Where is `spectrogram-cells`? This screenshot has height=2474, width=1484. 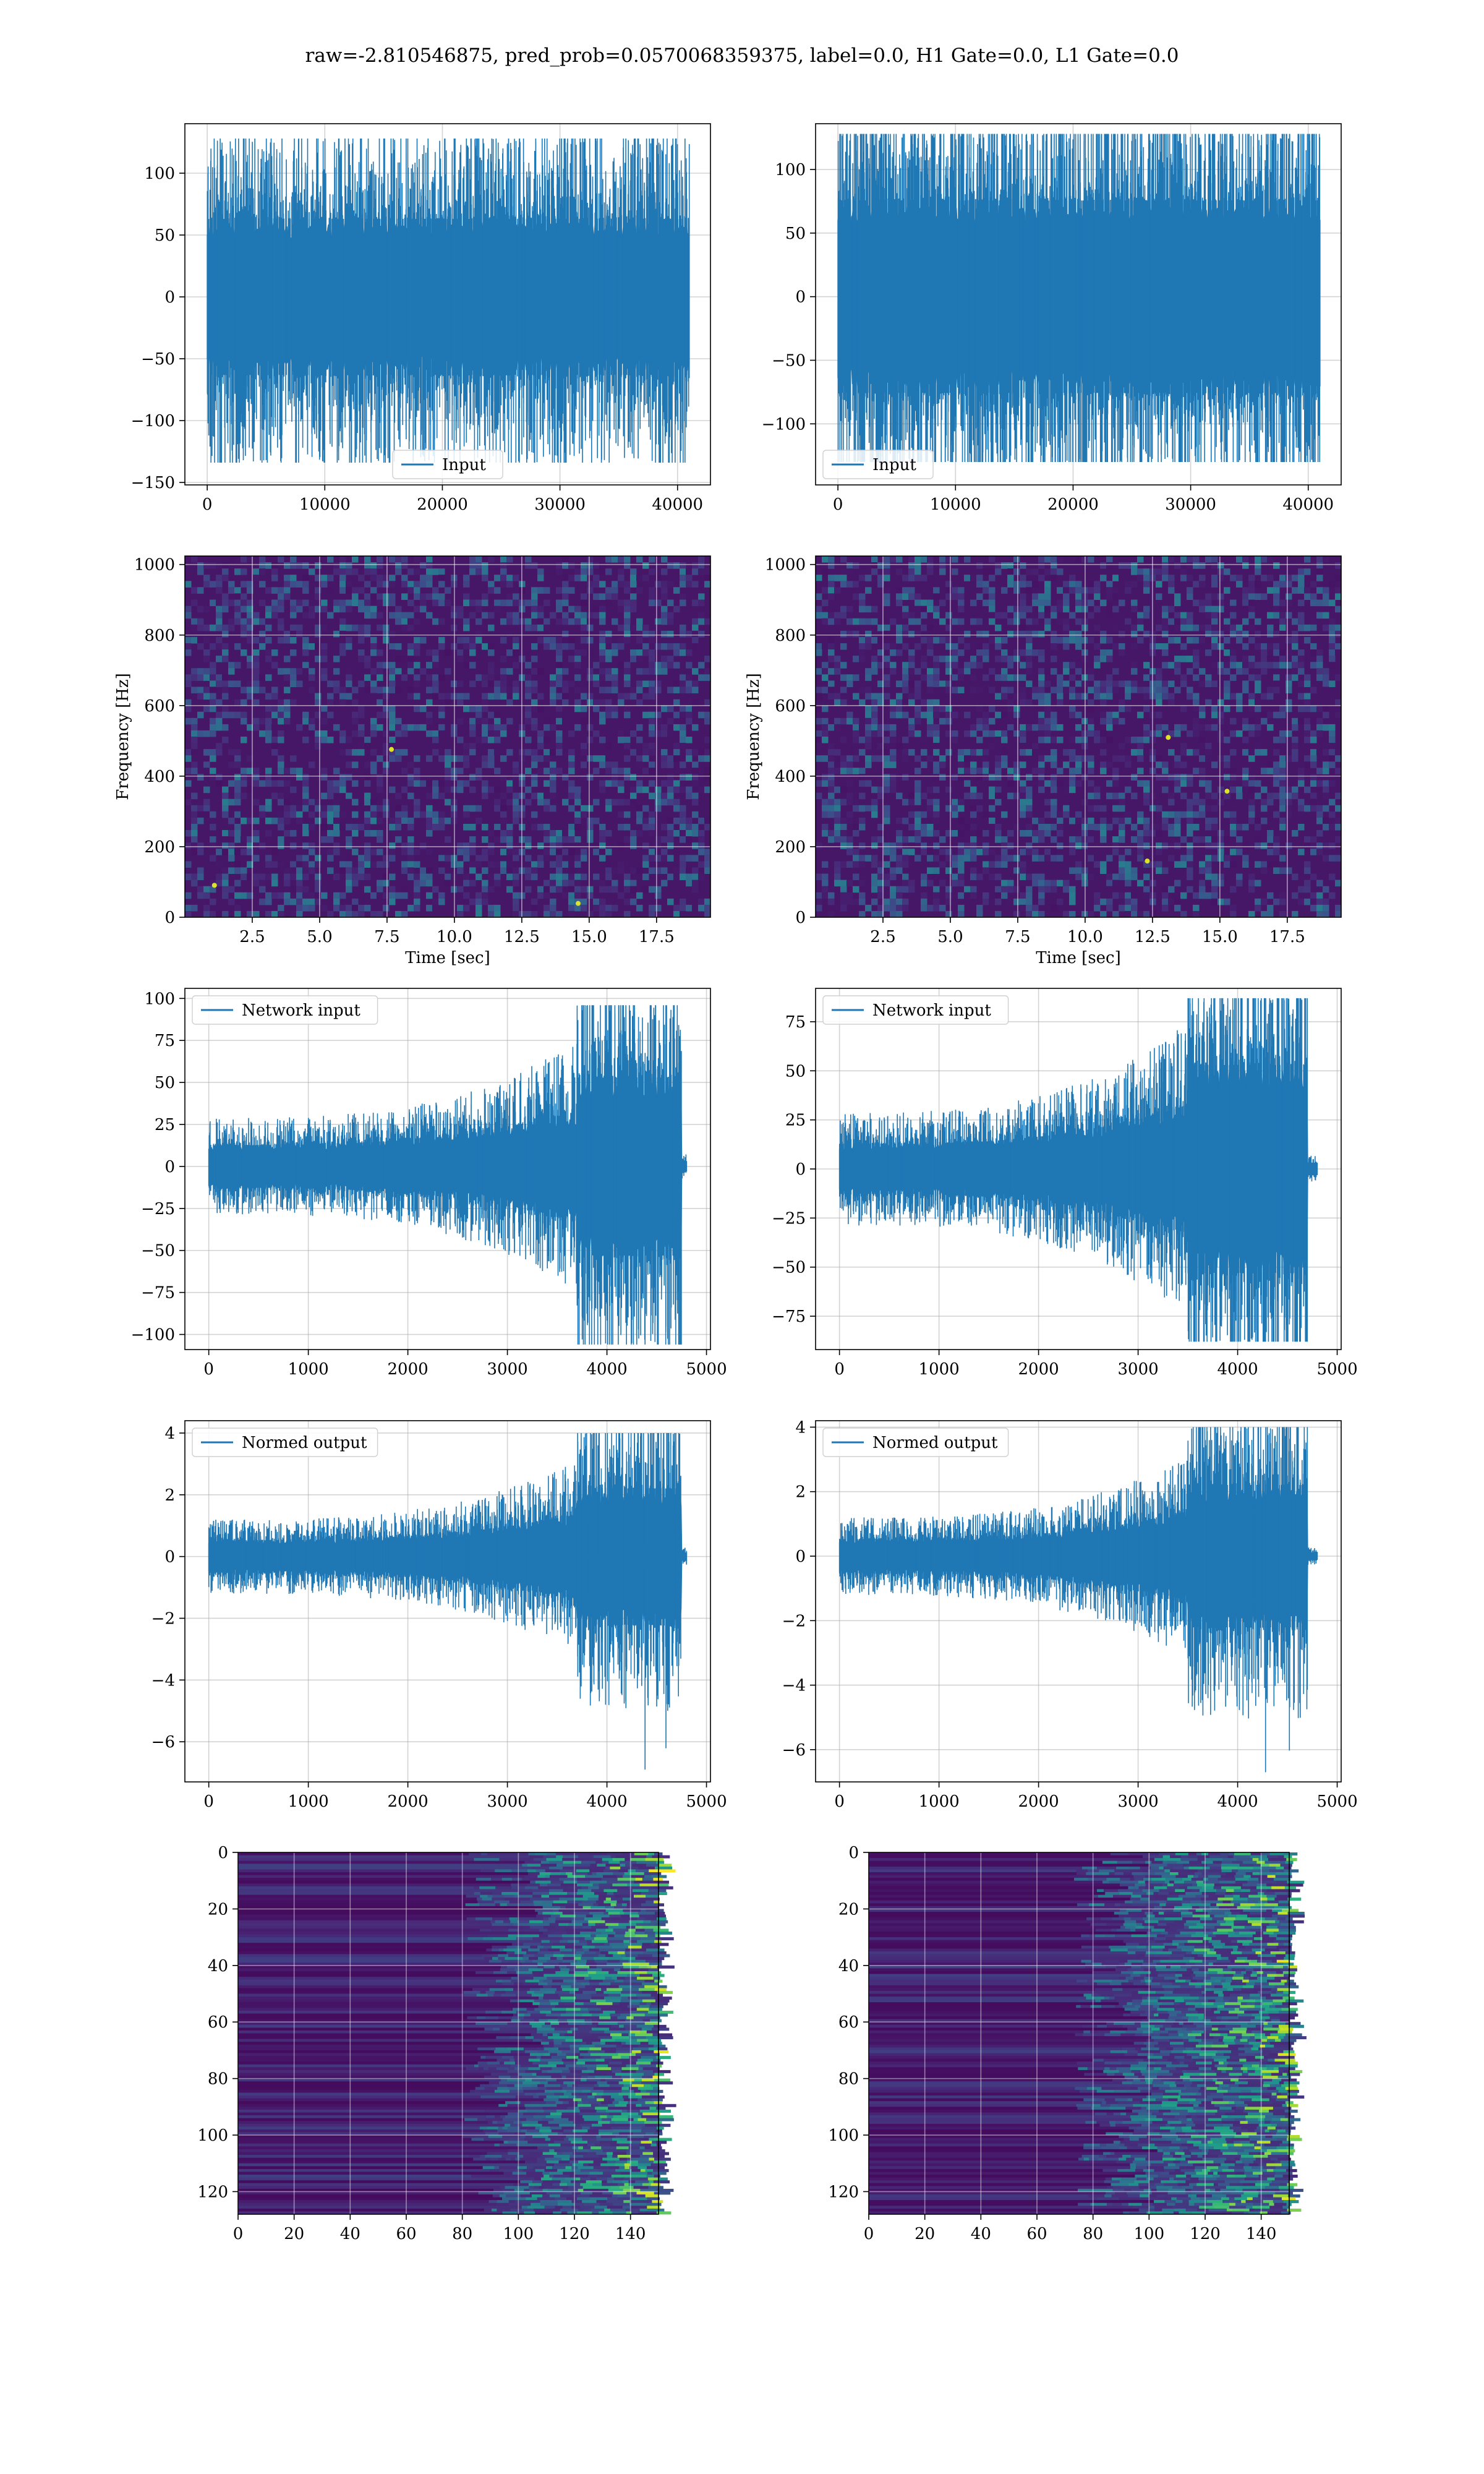
spectrogram-cells is located at coordinates (448, 737).